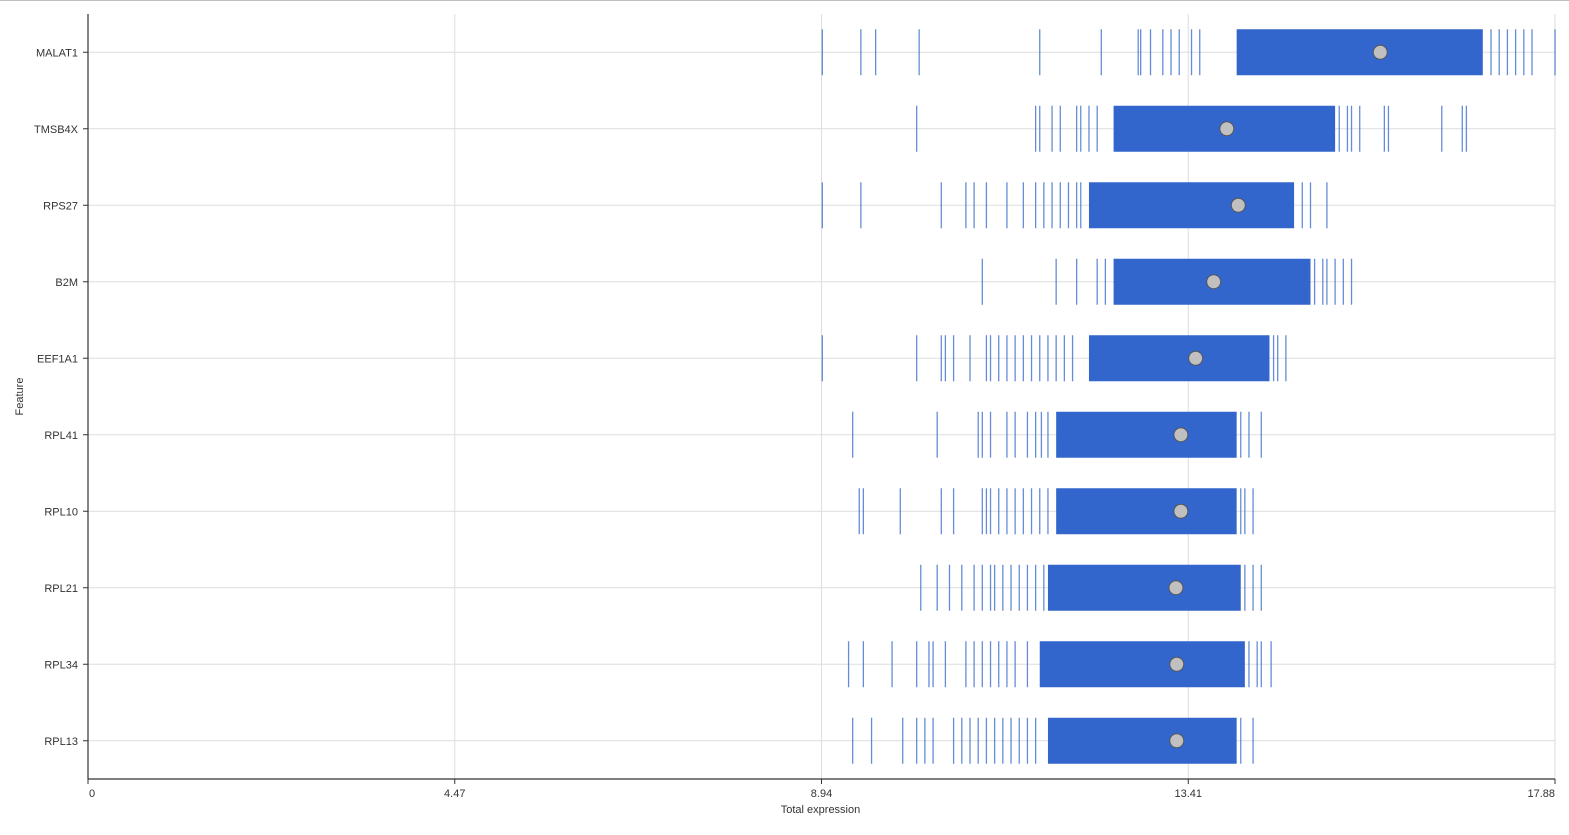 This screenshot has width=1569, height=835. What do you see at coordinates (1167, 281) in the screenshot?
I see `strip-row-b2m` at bounding box center [1167, 281].